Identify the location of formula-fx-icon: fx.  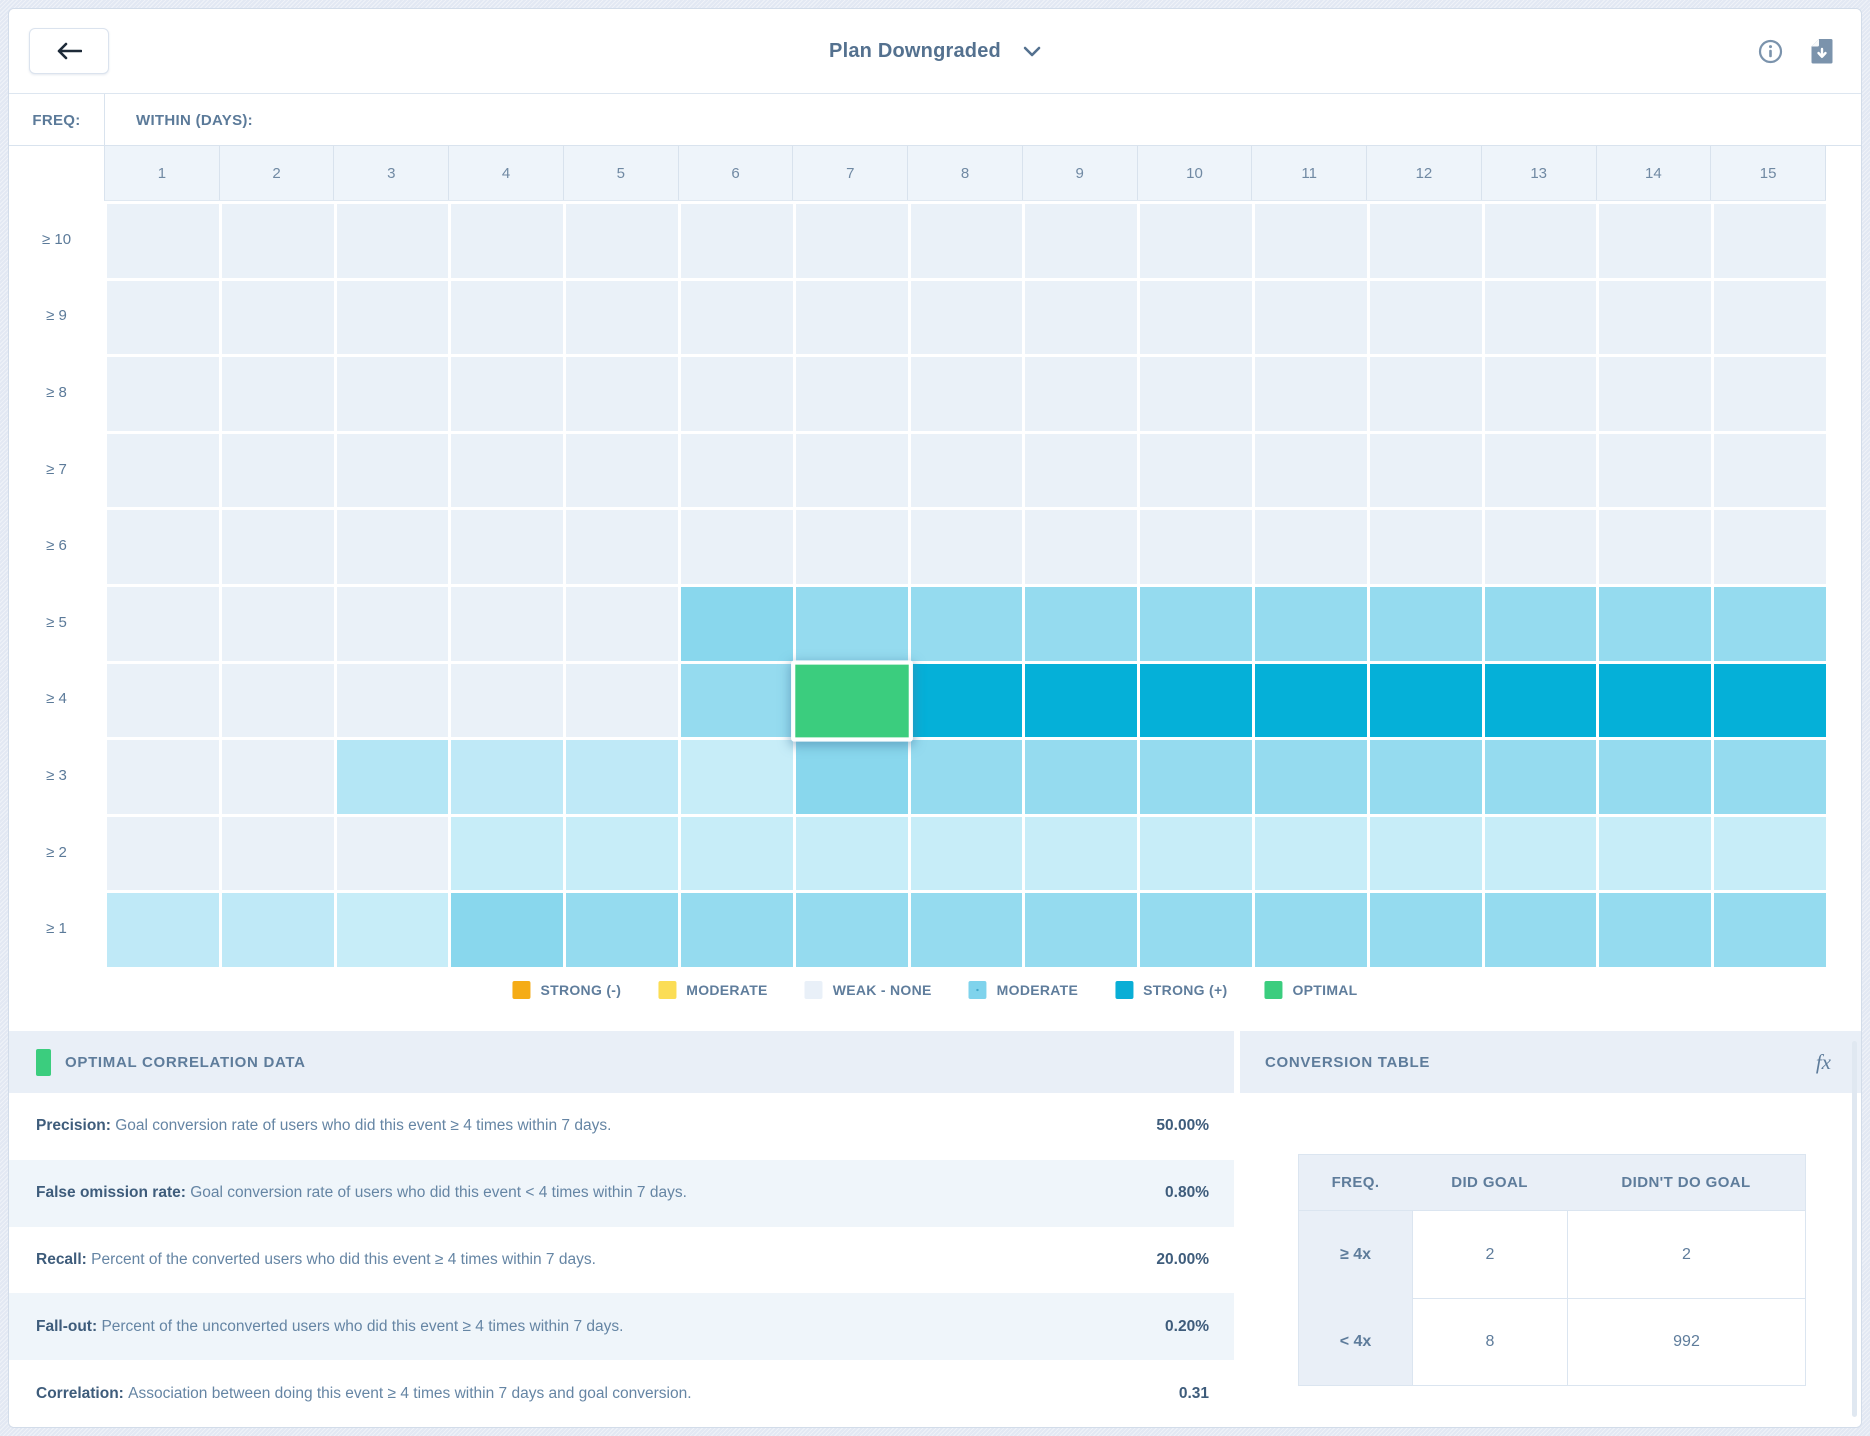
(1823, 1061).